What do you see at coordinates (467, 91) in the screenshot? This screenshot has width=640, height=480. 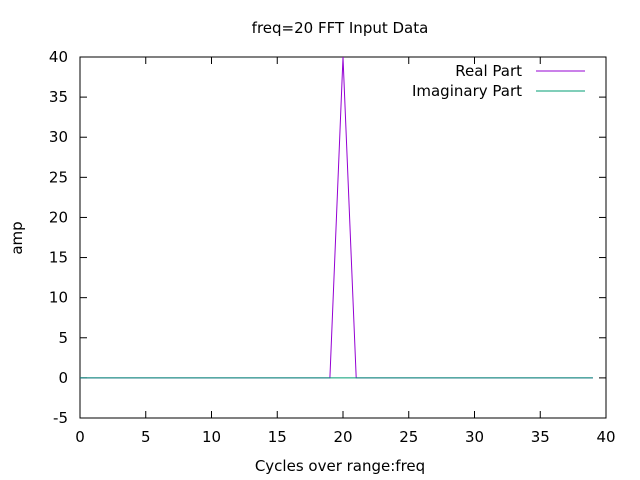 I see `legend-label-1: Imaginary Part` at bounding box center [467, 91].